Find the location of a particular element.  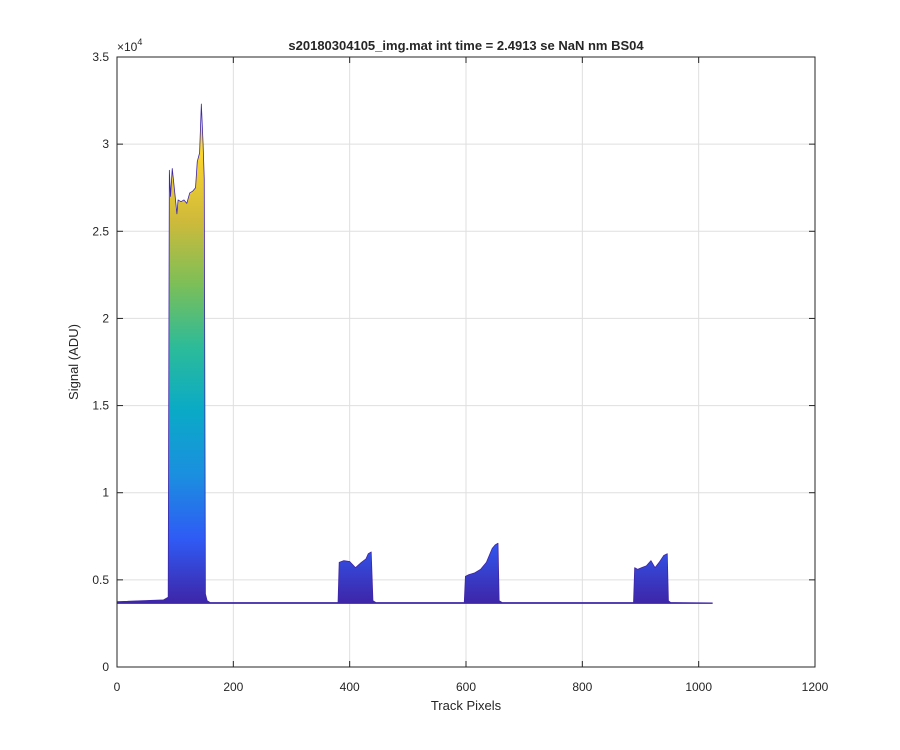

y-tick-label: 0.5 is located at coordinates (100, 580).